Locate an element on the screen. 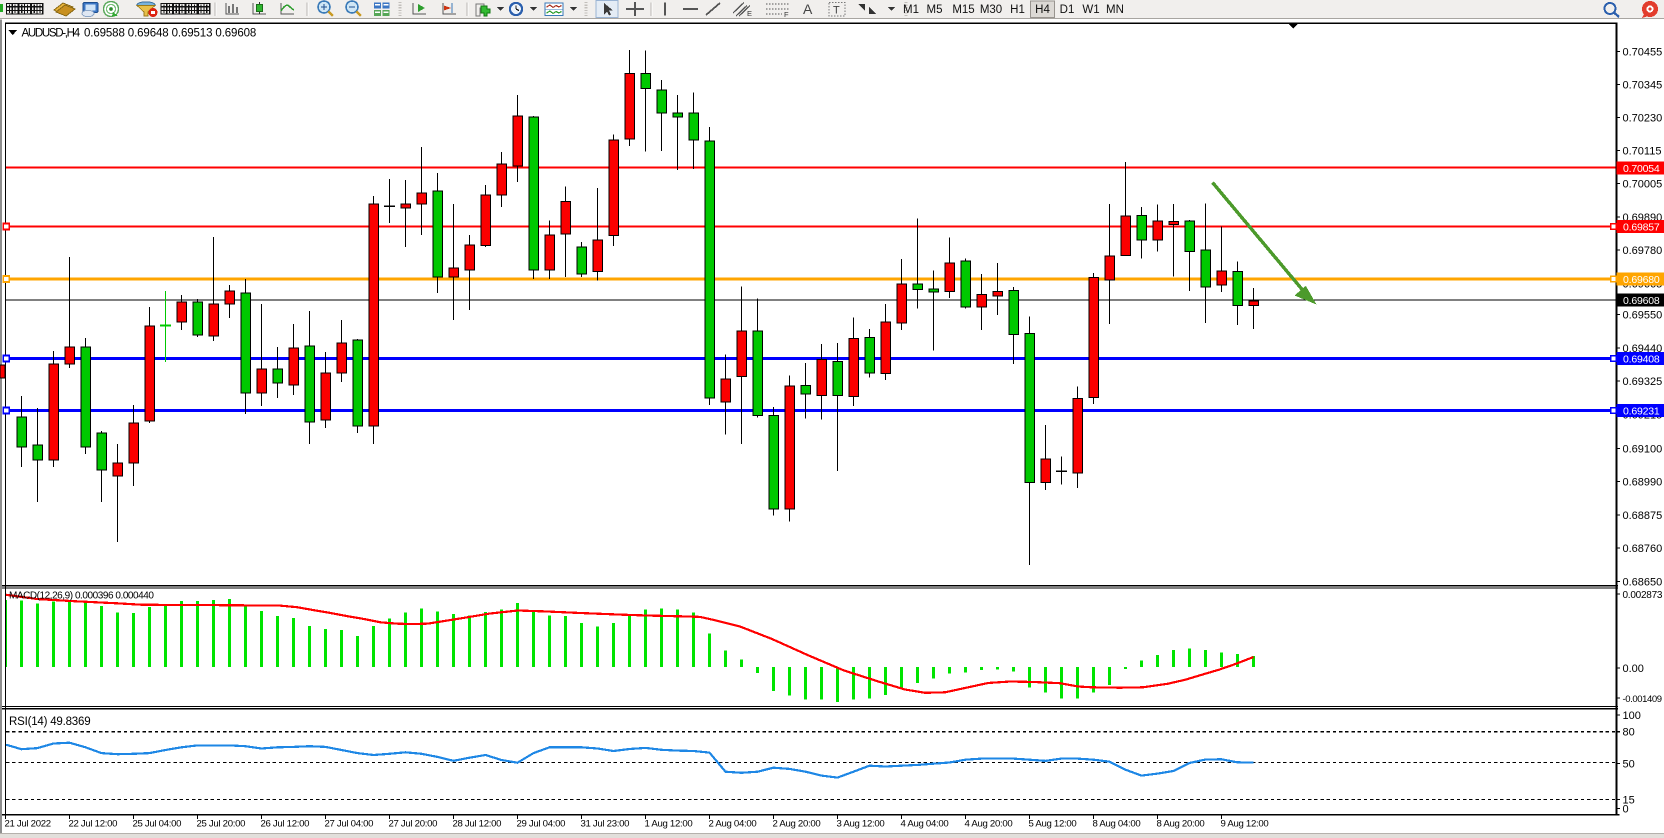  svg-text: 0.69680 is located at coordinates (1641, 280).